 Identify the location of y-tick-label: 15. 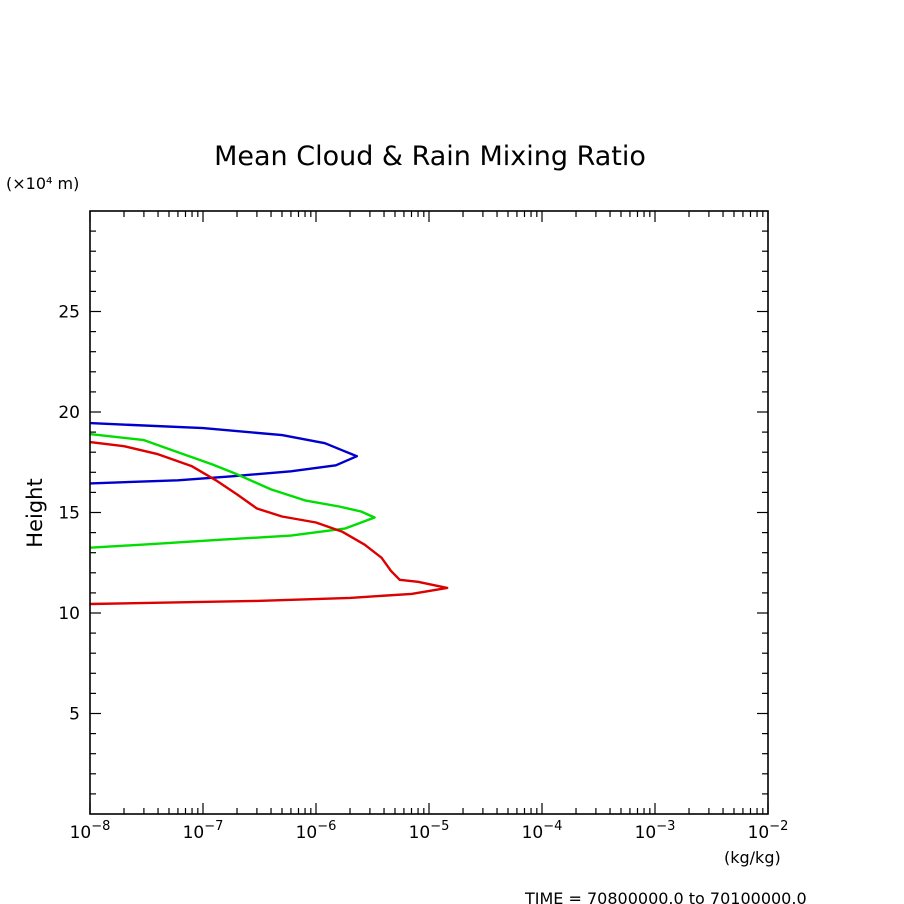
(69, 514).